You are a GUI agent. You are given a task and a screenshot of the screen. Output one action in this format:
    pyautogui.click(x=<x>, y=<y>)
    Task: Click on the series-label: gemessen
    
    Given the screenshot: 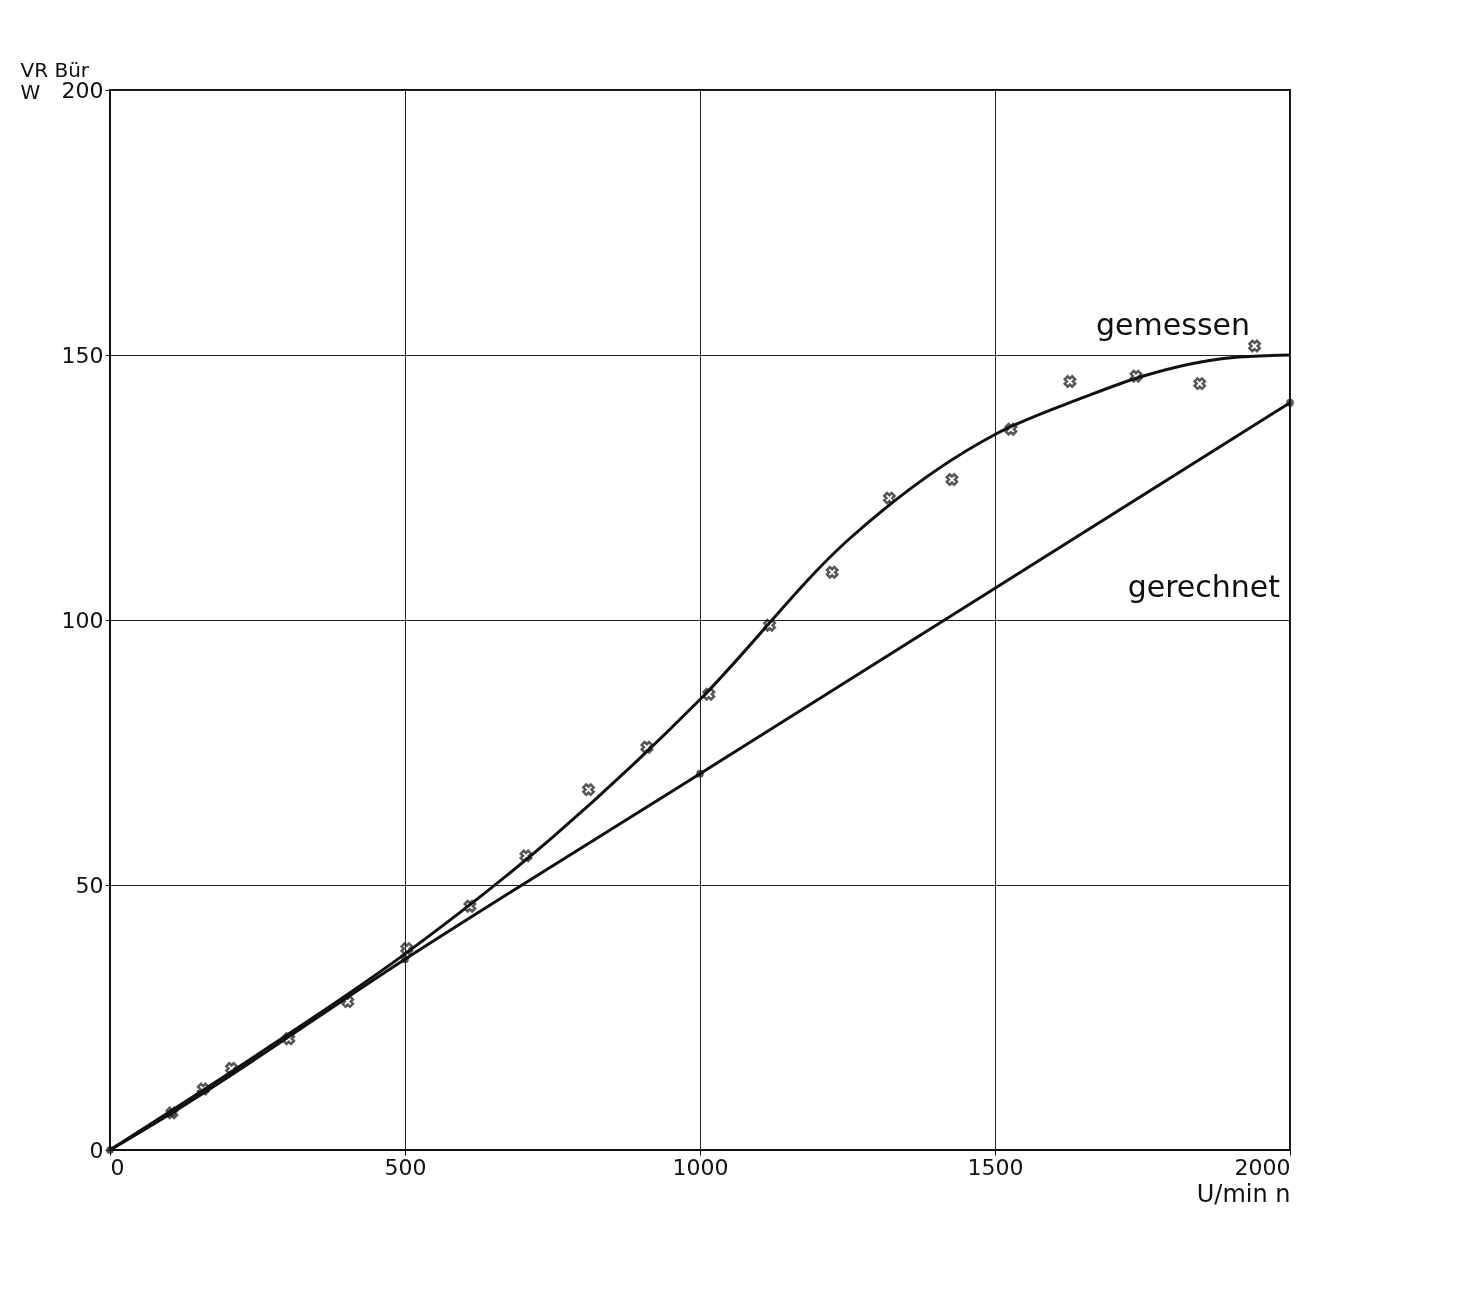 What is the action you would take?
    pyautogui.click(x=1173, y=324)
    